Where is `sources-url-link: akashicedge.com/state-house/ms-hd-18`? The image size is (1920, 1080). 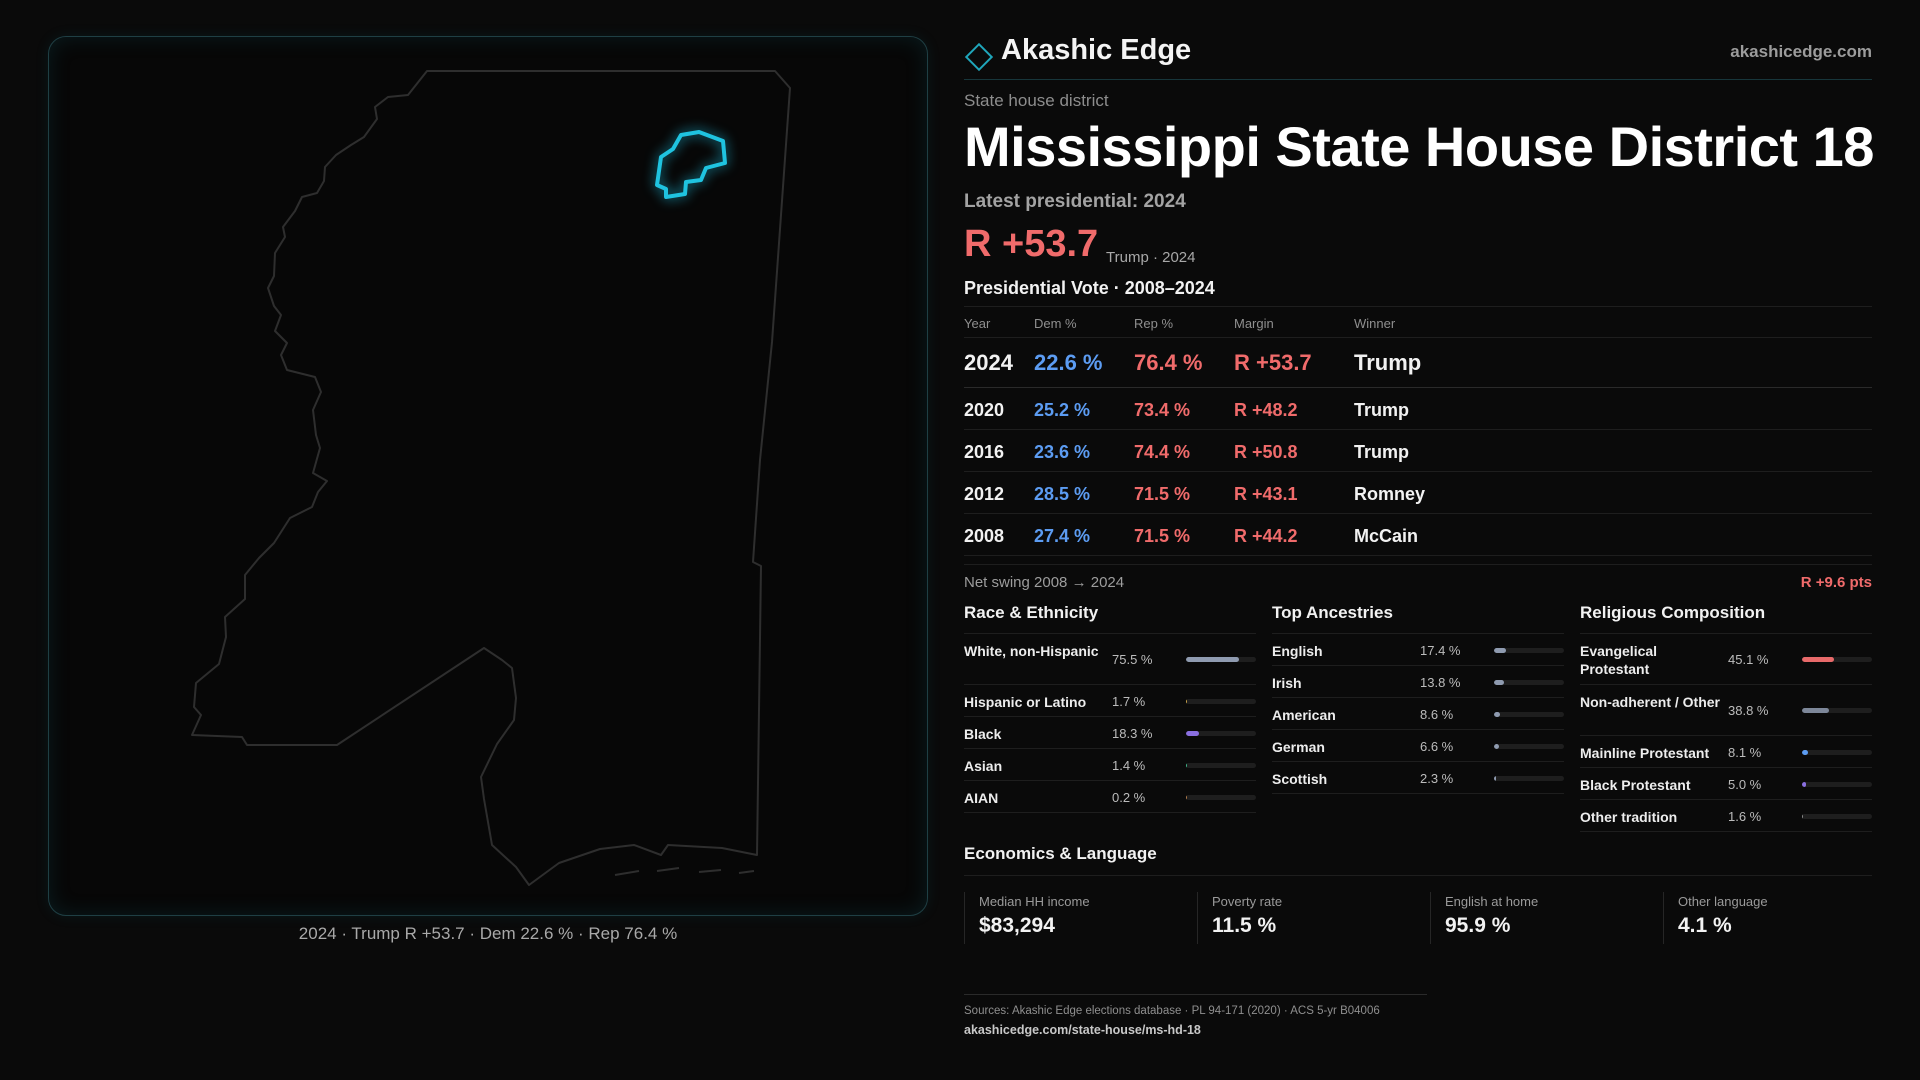 sources-url-link: akashicedge.com/state-house/ms-hd-18 is located at coordinates (1082, 1030).